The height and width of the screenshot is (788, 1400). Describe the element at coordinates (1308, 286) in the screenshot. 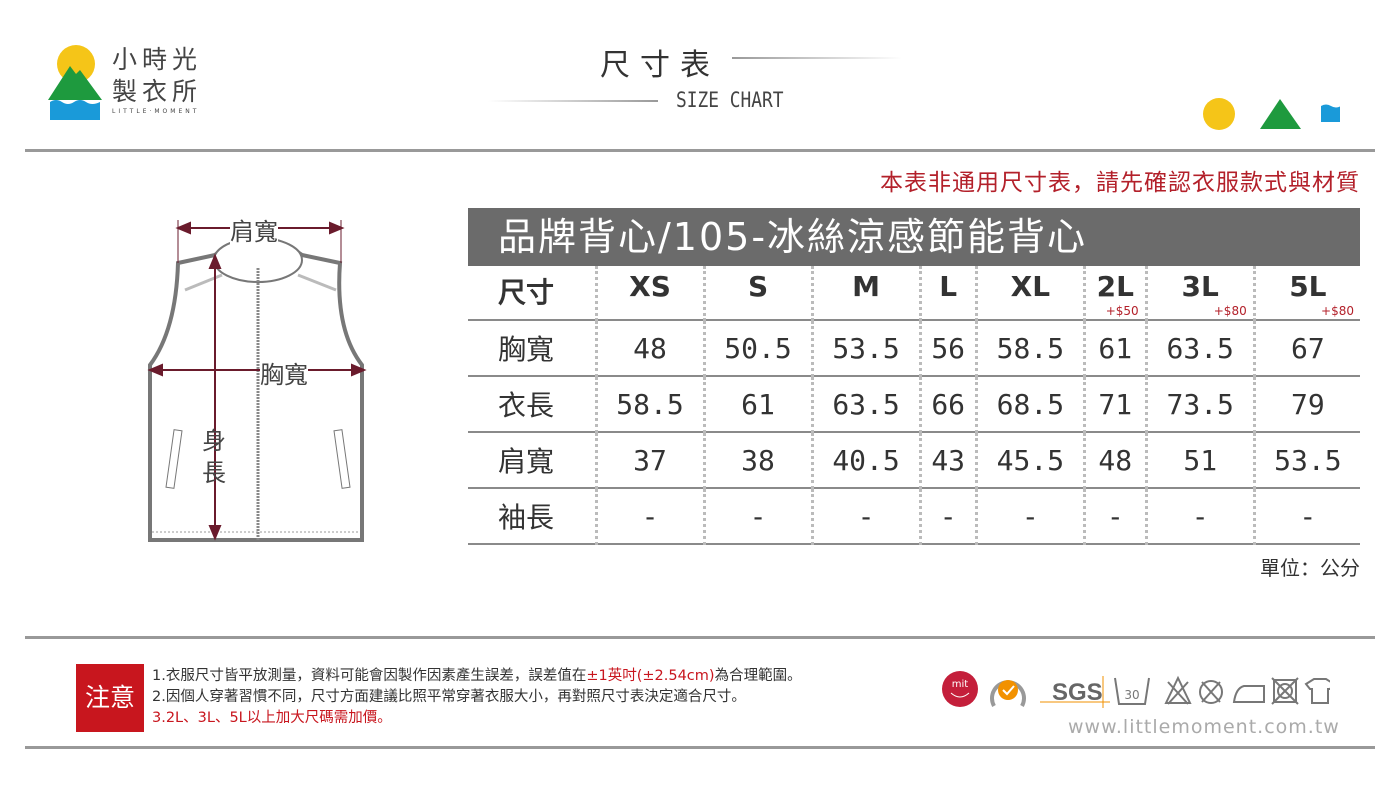

I see `size-label: 5L` at that location.